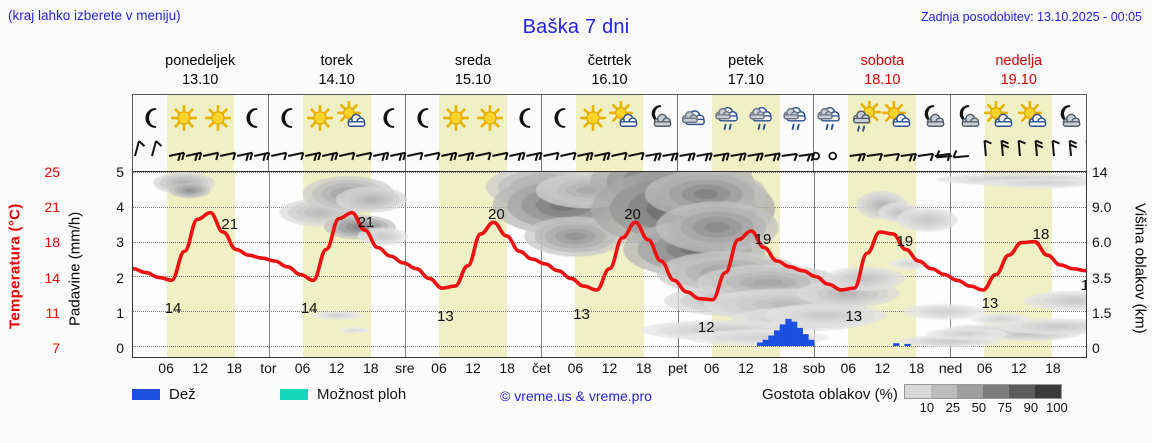 Image resolution: width=1152 pixels, height=443 pixels. Describe the element at coordinates (979, 407) in the screenshot. I see `cloud-density-tick-2: 50` at that location.